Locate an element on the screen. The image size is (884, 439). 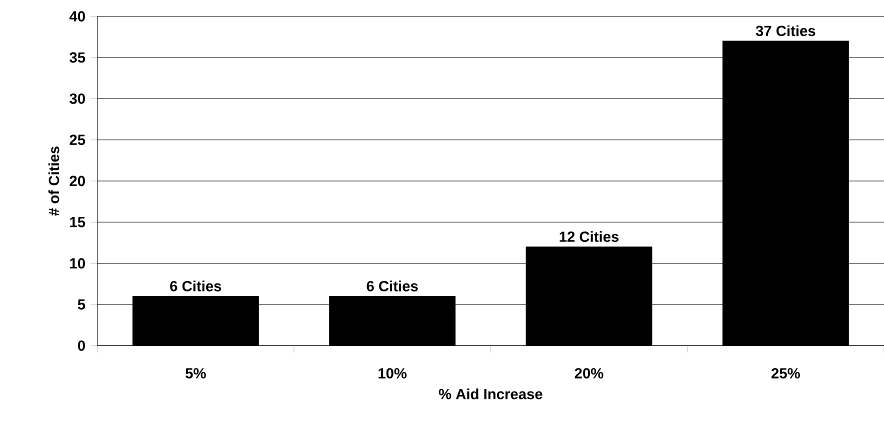
y-tick-label: 30 is located at coordinates (77, 98).